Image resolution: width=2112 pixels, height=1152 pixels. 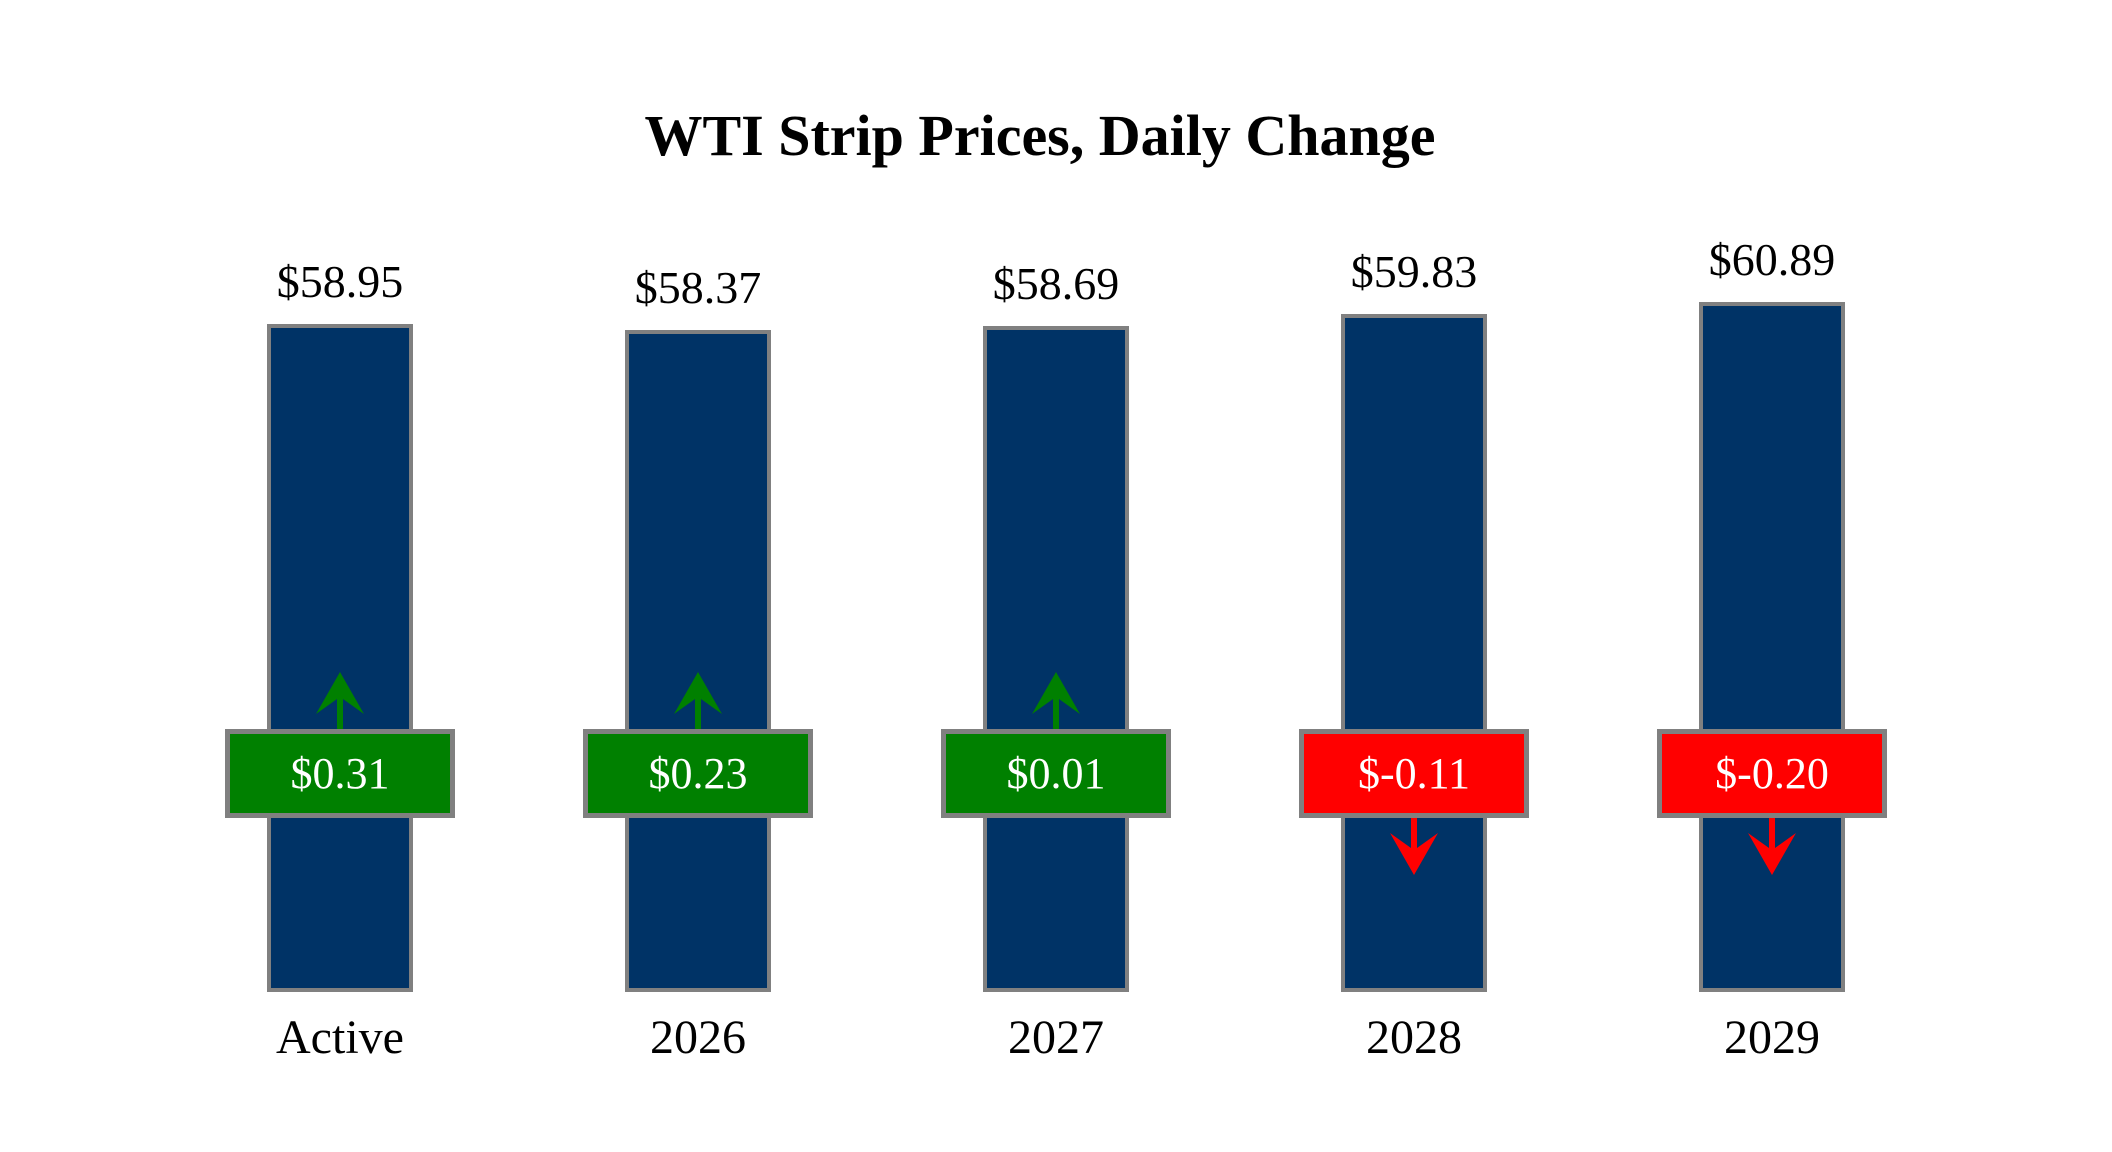 I want to click on category-label-2026: 2026, so click(x=698, y=1037).